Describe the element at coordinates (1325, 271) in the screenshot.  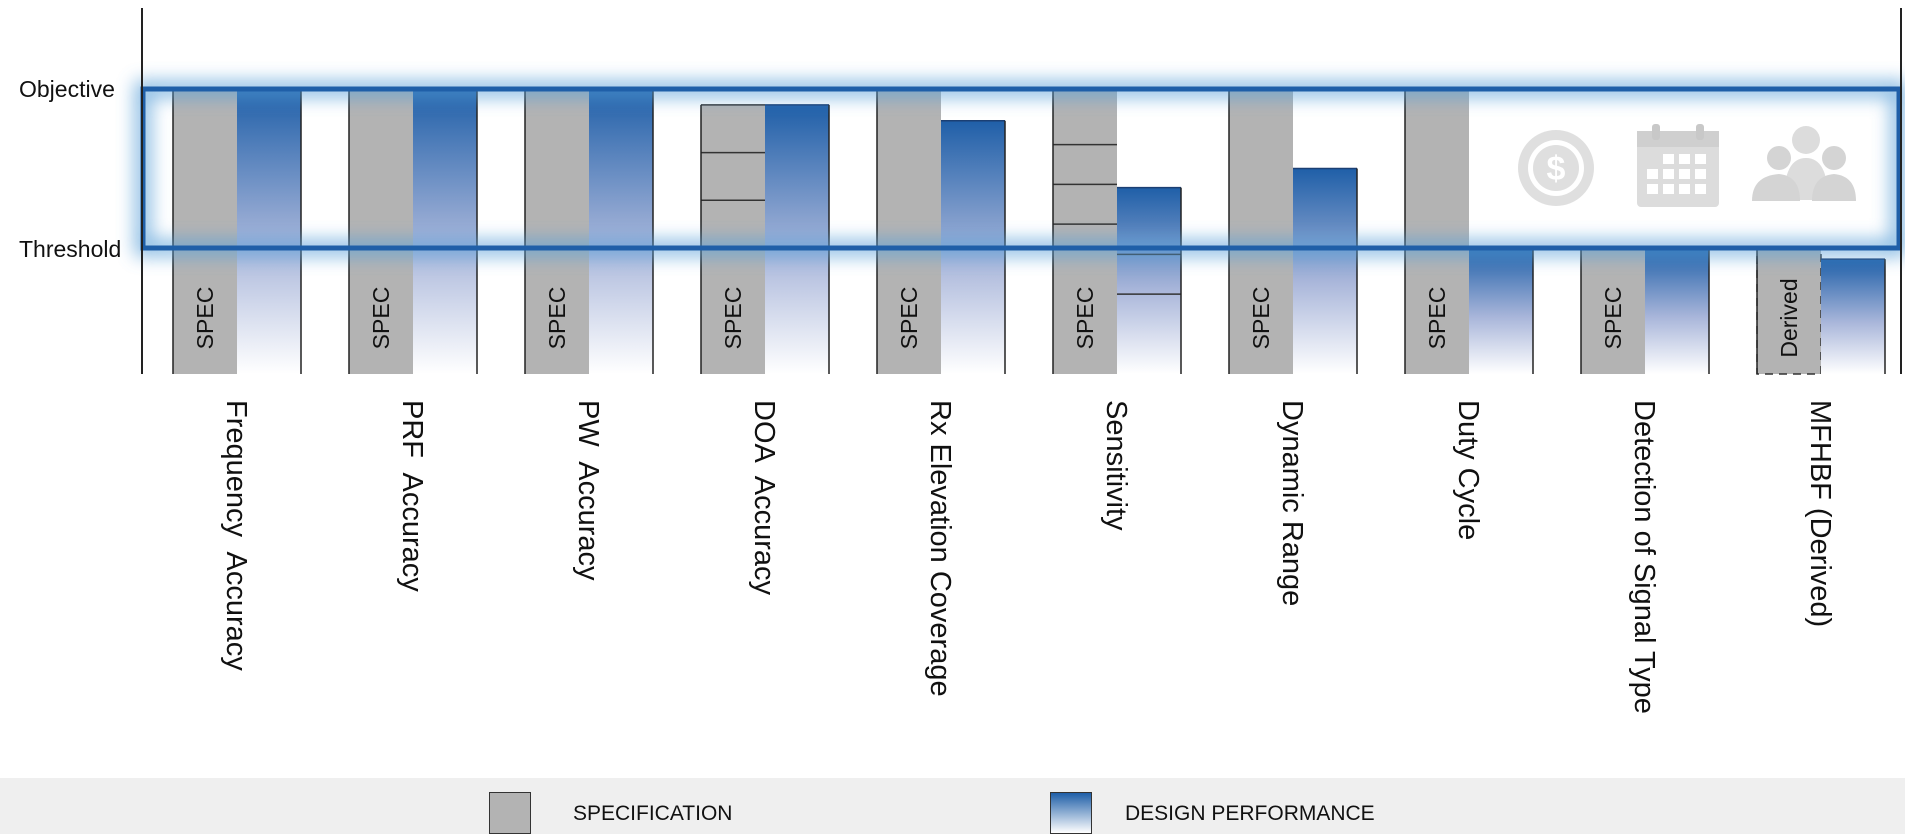
I see `category-6-design-bar` at that location.